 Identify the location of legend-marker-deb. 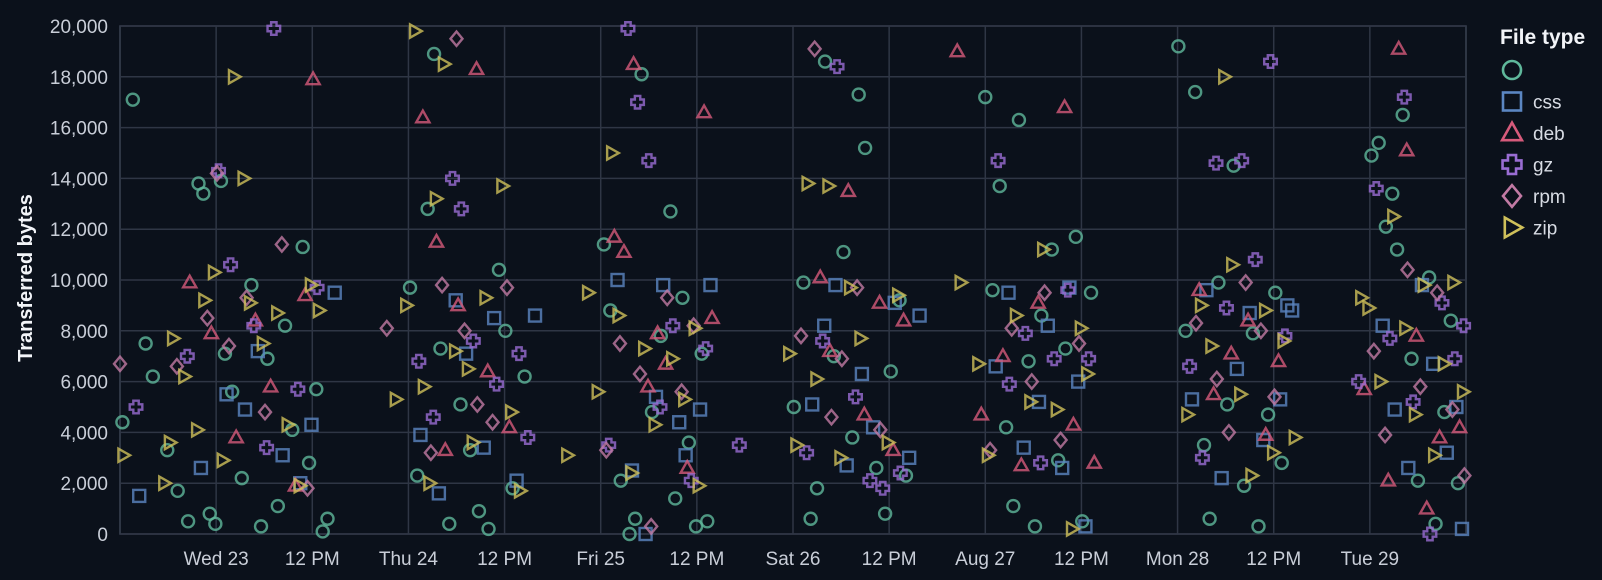
(1512, 131).